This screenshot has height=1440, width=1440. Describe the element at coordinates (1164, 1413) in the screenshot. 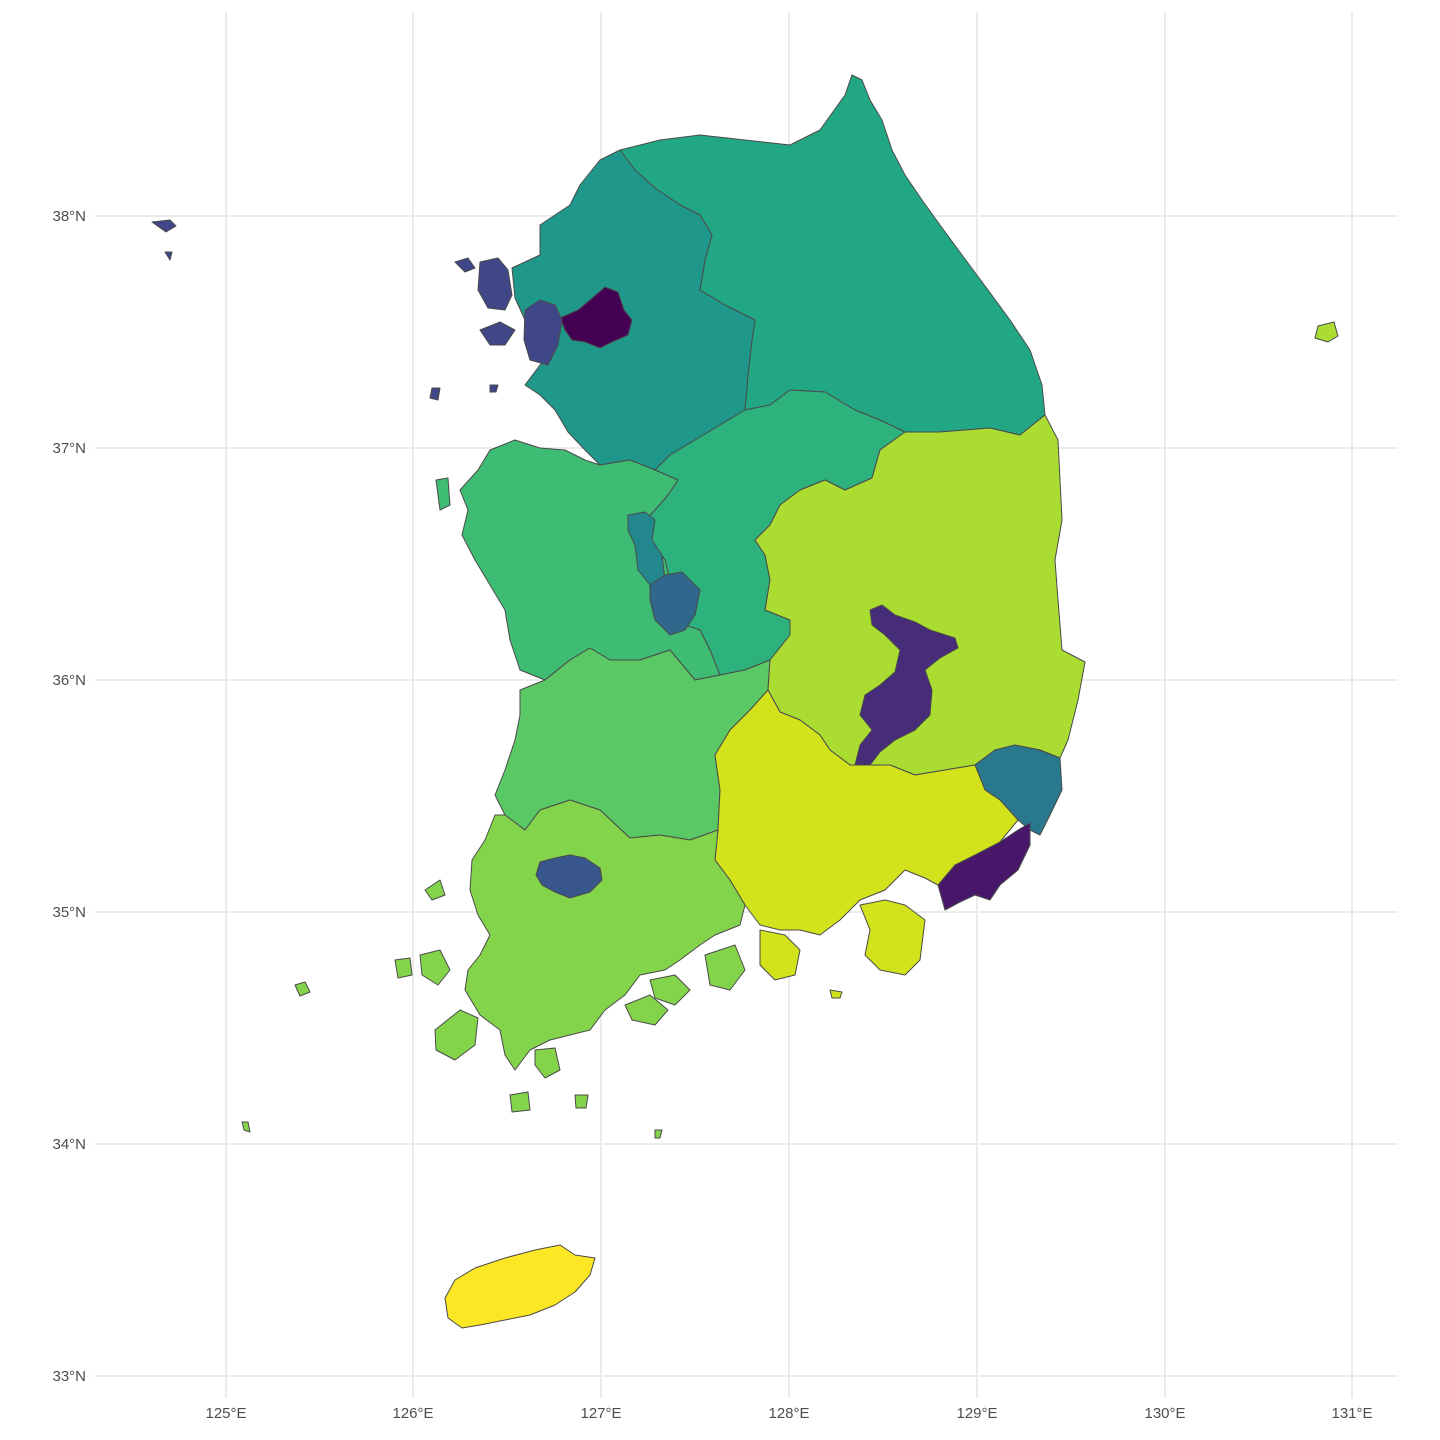

I see `x-tick-label: 130°E` at that location.